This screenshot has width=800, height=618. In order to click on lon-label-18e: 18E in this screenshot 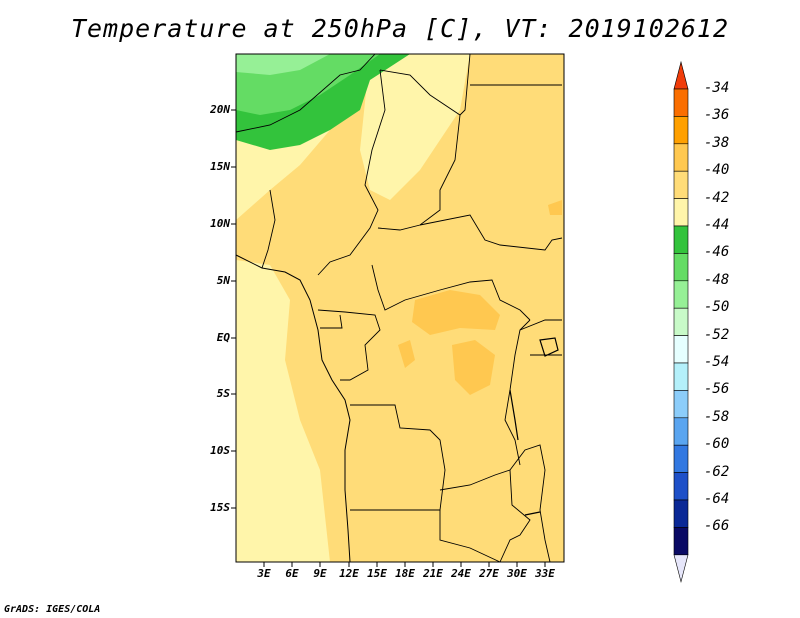, I will do `click(405, 573)`.